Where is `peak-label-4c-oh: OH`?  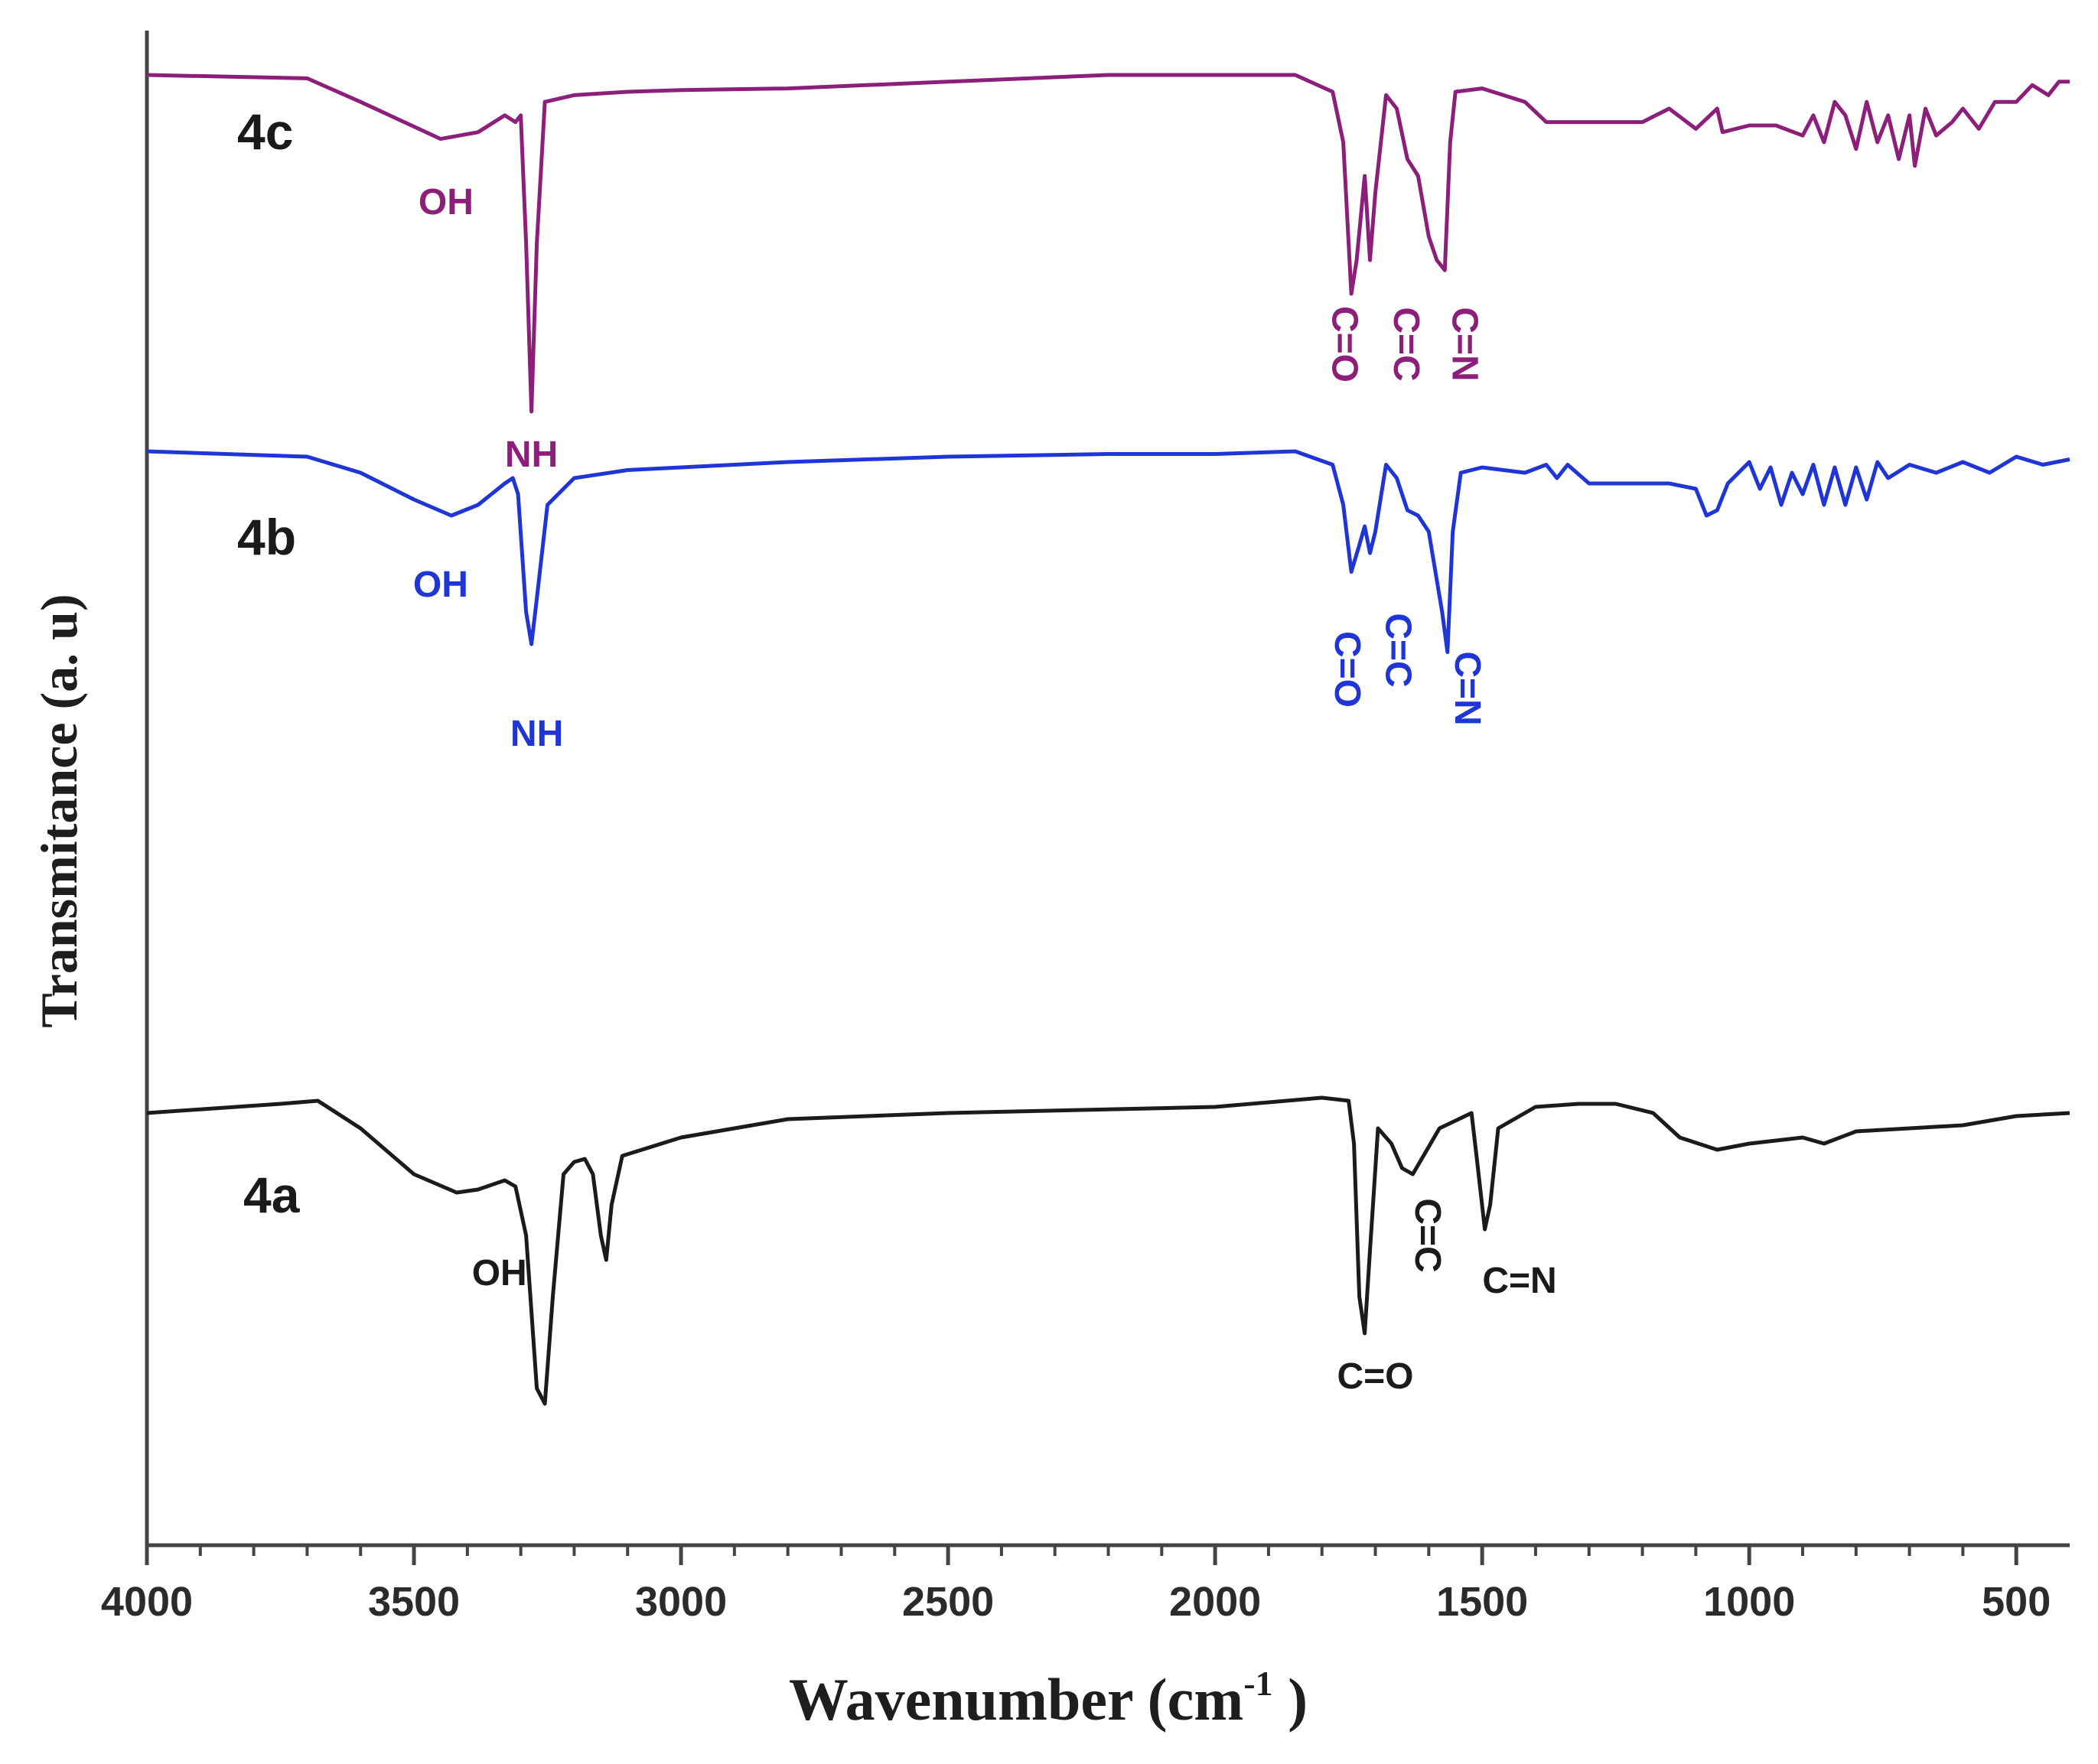 peak-label-4c-oh: OH is located at coordinates (447, 203).